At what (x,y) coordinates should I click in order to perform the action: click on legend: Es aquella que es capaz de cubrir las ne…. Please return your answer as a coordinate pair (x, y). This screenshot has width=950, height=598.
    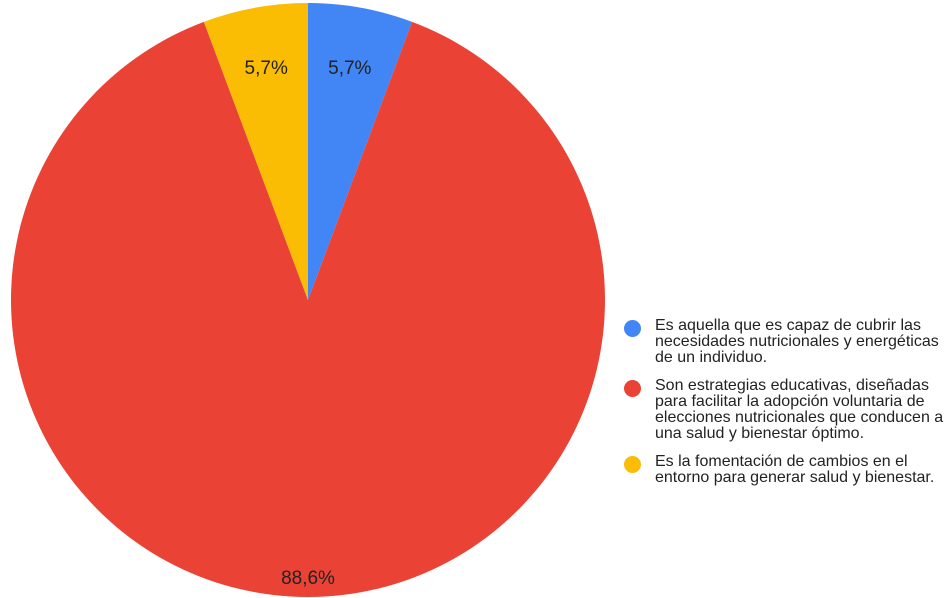
    Looking at the image, I should click on (787, 408).